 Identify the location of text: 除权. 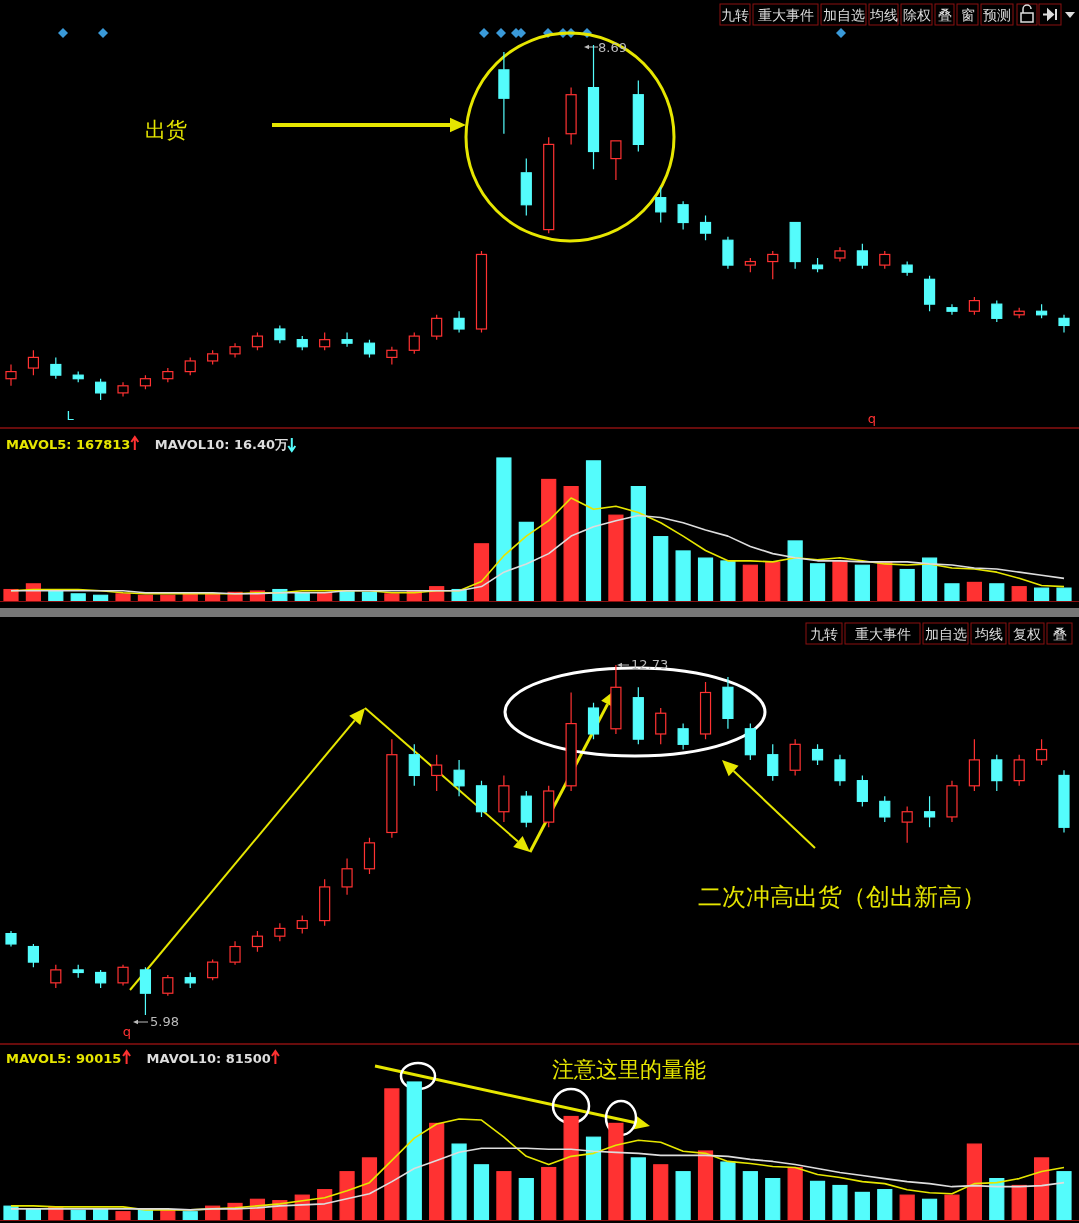
(916, 15).